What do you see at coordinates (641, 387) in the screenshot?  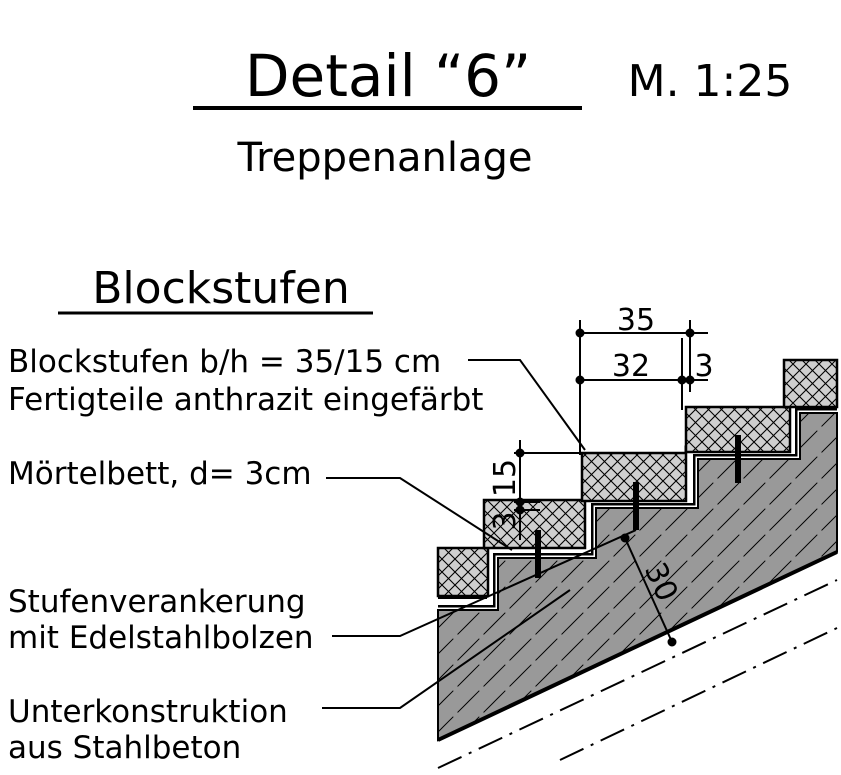 I see `tread-dimensions` at bounding box center [641, 387].